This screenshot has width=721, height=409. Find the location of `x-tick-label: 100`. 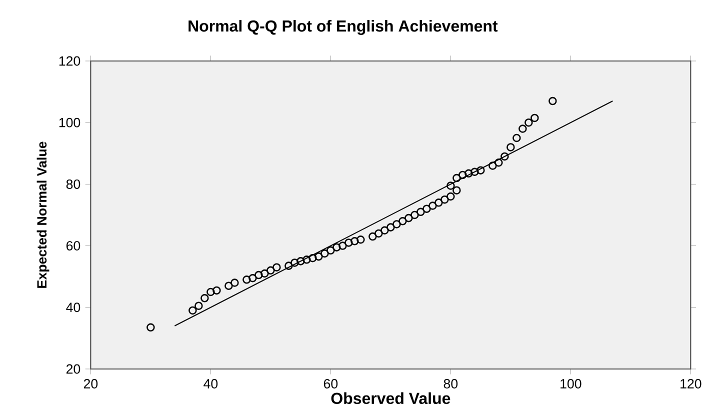

x-tick-label: 100 is located at coordinates (571, 383).